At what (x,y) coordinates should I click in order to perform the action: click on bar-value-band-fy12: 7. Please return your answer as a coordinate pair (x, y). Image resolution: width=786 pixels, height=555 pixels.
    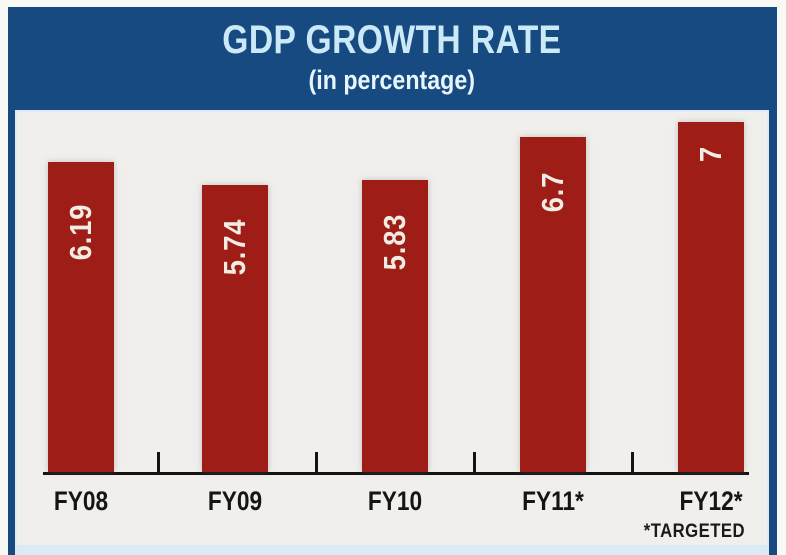
    Looking at the image, I should click on (711, 154).